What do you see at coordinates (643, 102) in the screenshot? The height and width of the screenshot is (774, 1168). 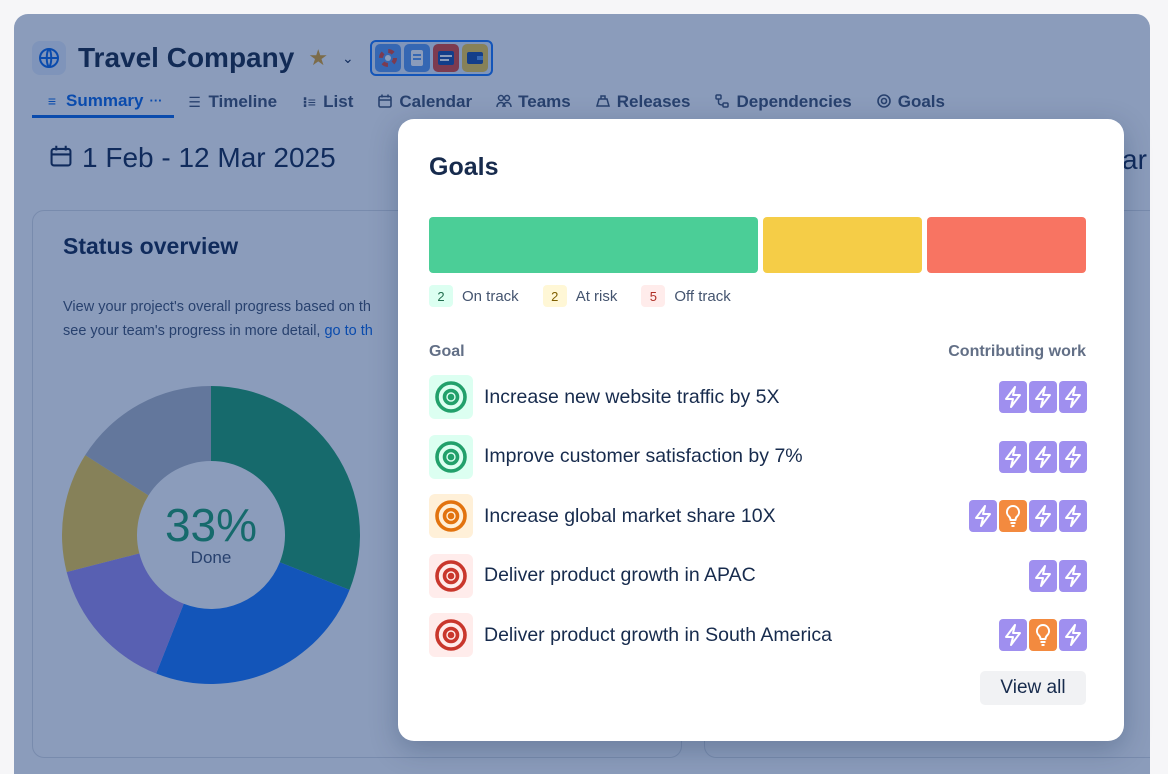 I see `tab-releases: Releases` at bounding box center [643, 102].